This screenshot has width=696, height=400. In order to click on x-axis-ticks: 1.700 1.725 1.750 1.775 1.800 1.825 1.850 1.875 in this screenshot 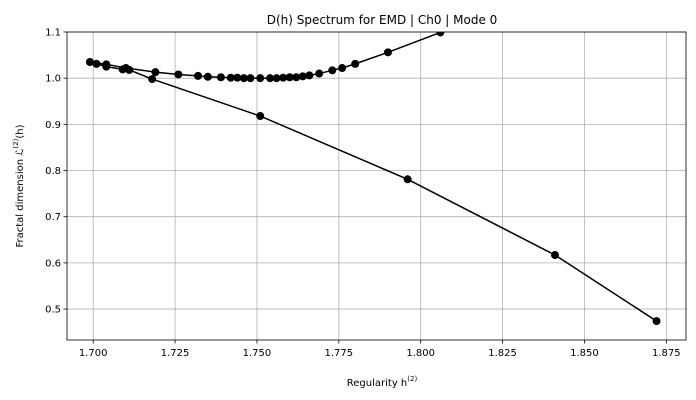, I will do `click(380, 349)`.